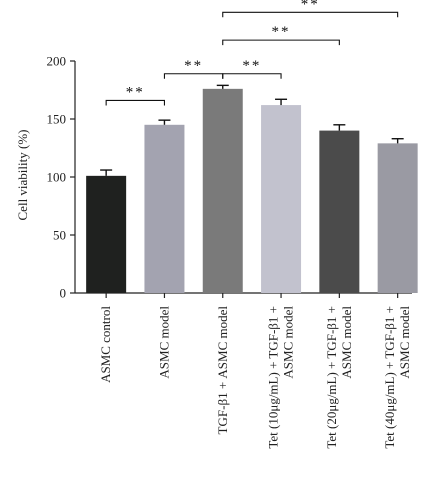  What do you see at coordinates (331, 377) in the screenshot?
I see `x-tick-label: Tet (20μg/mL) + TGF-β1 +` at bounding box center [331, 377].